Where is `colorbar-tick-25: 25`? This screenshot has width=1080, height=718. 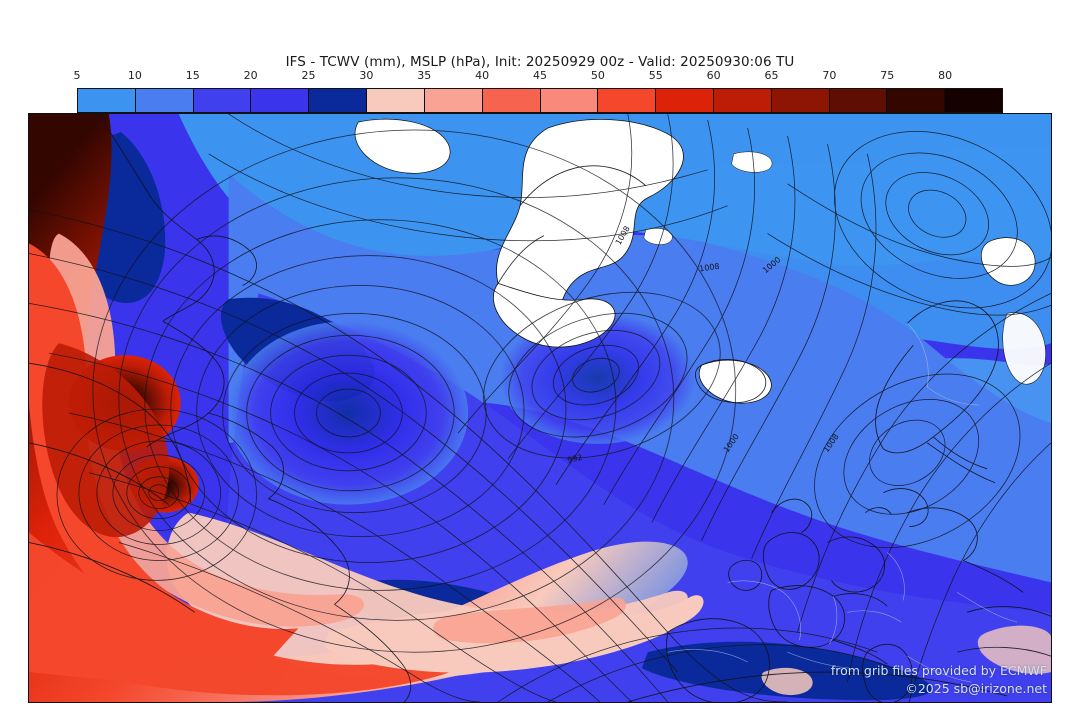 colorbar-tick-25: 25 is located at coordinates (308, 75).